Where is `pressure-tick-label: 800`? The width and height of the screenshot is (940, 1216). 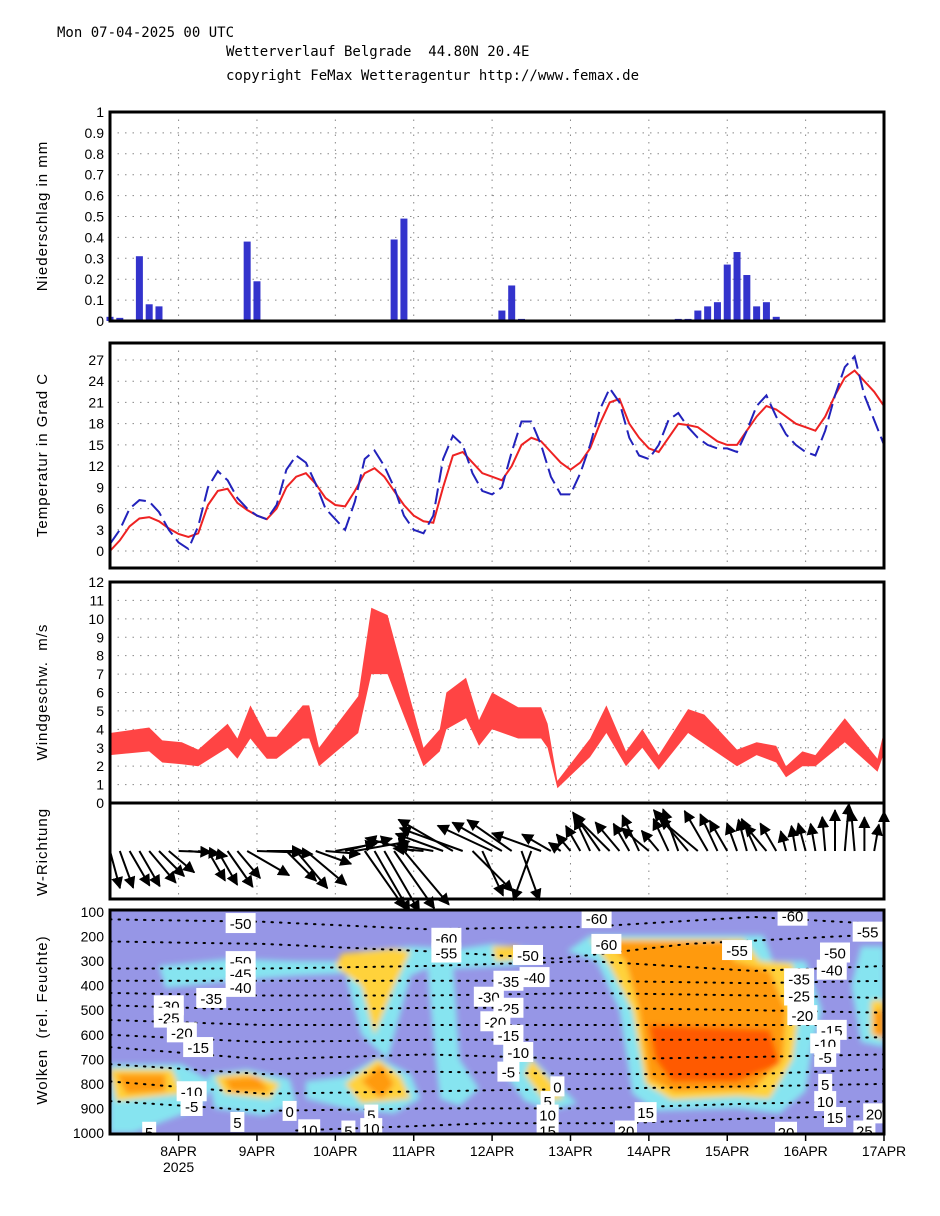
pressure-tick-label: 800 is located at coordinates (93, 1084).